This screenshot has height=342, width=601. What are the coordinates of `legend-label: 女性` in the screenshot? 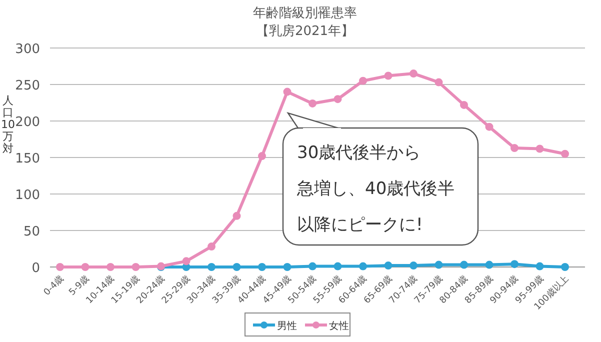 It's located at (339, 326).